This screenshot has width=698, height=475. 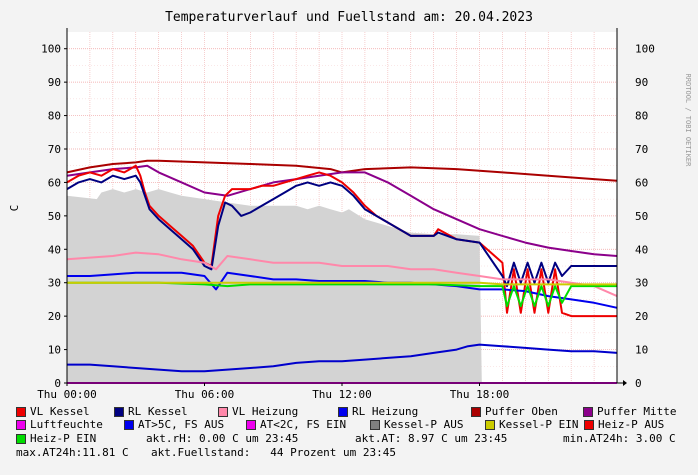 I want to click on legend-label: RL Heizung, so click(x=385, y=411).